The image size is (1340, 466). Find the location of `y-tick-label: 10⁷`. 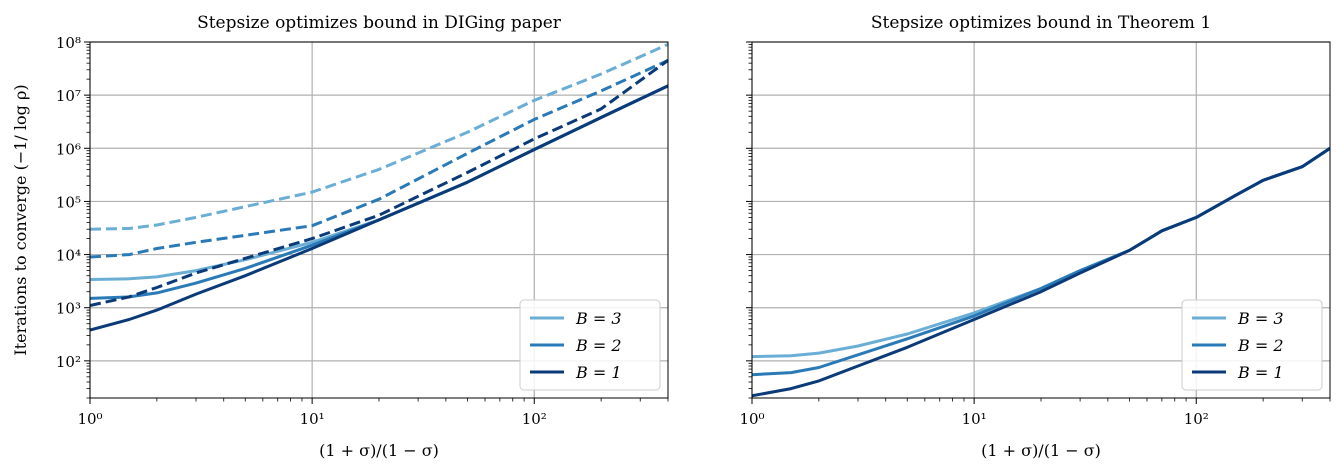

y-tick-label: 10⁷ is located at coordinates (68, 96).